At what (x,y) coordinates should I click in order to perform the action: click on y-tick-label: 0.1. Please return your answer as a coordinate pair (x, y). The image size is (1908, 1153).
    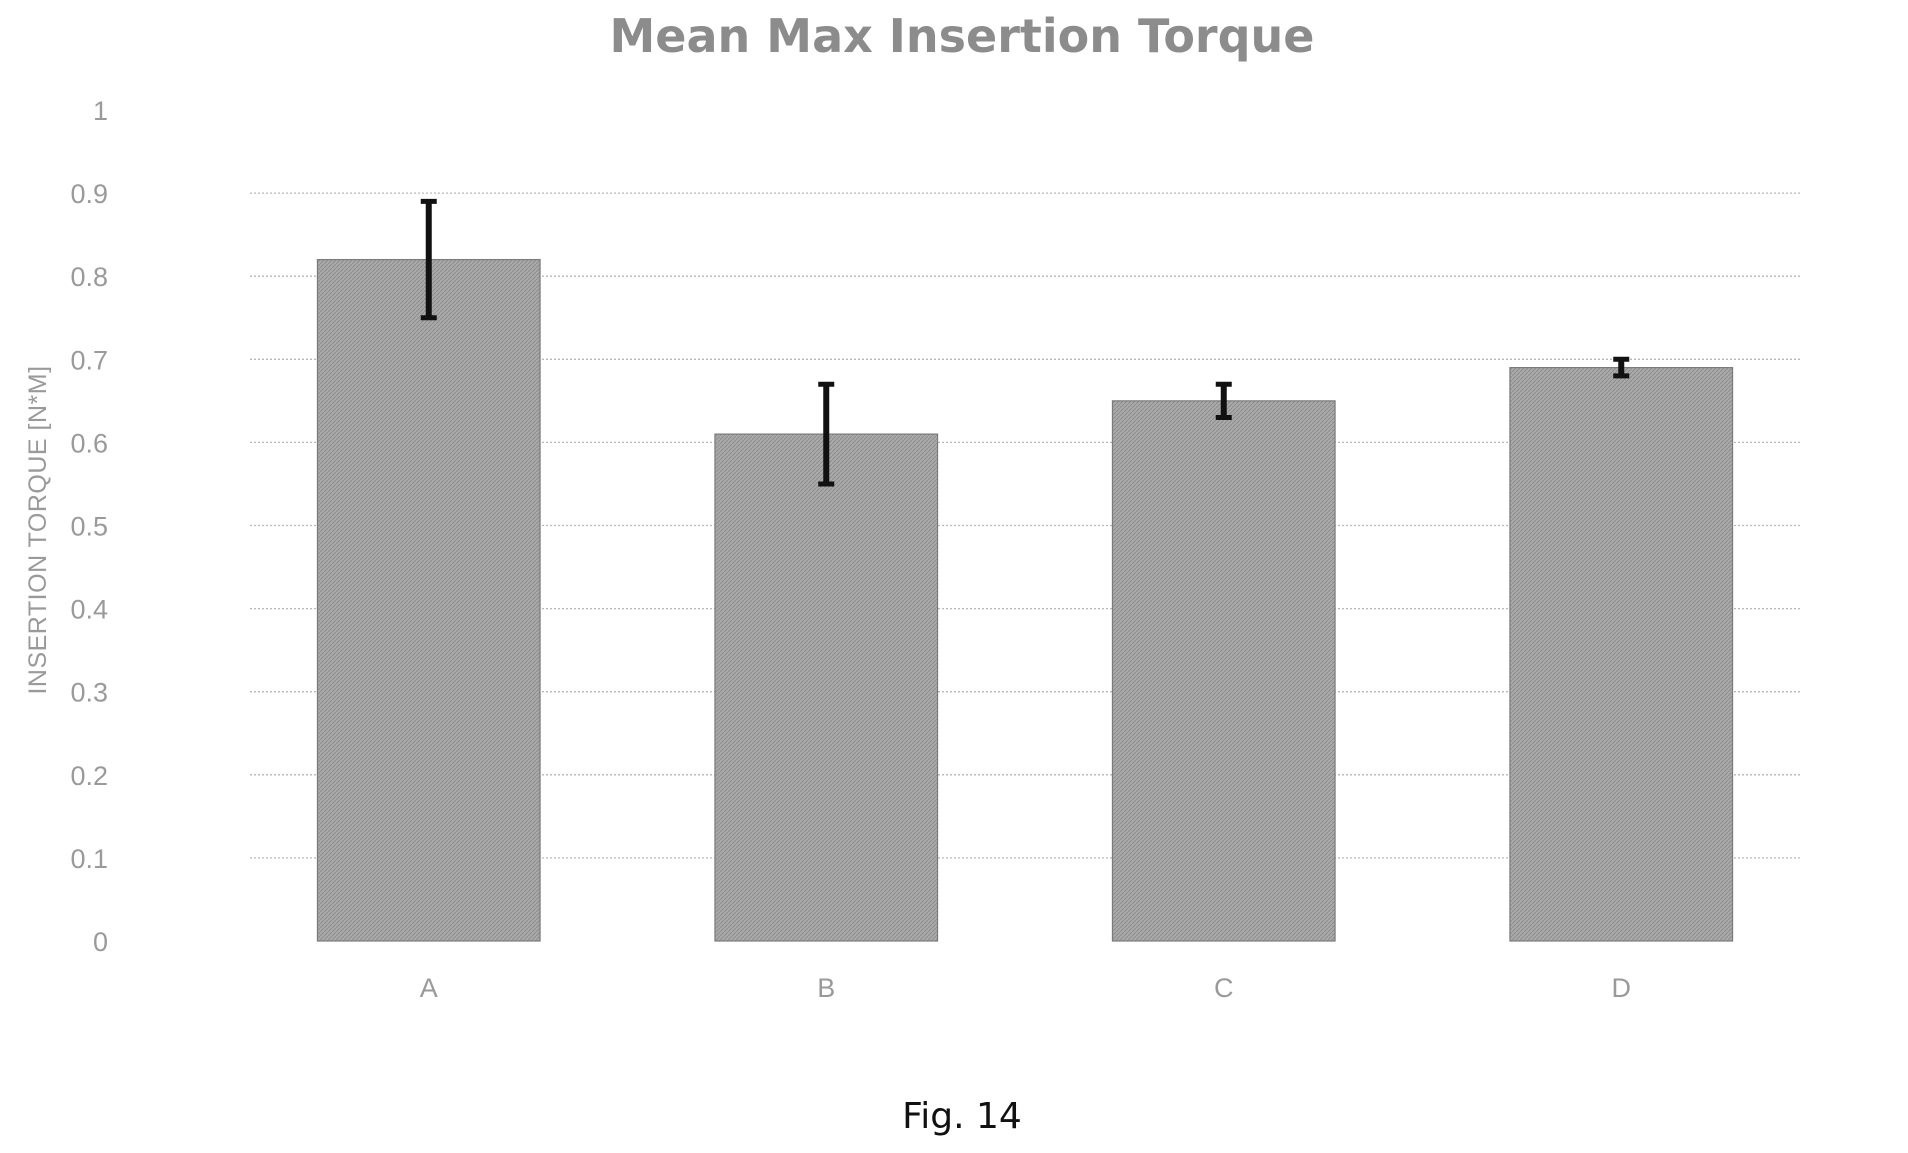
    Looking at the image, I should click on (89, 859).